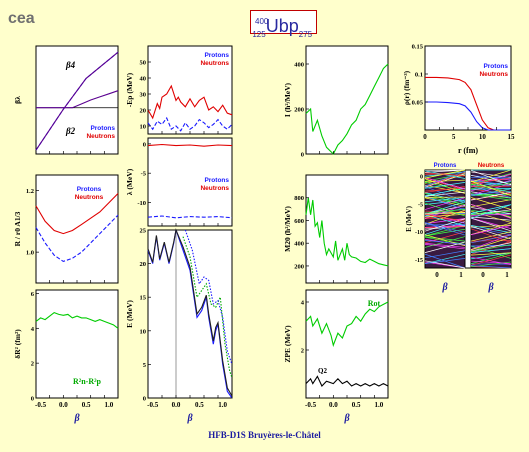  I want to click on panel-zpe: -0.5 0.0 0.5 1.0 2 4 β ZPE (MeV) Rot Q2, so click(336, 356).